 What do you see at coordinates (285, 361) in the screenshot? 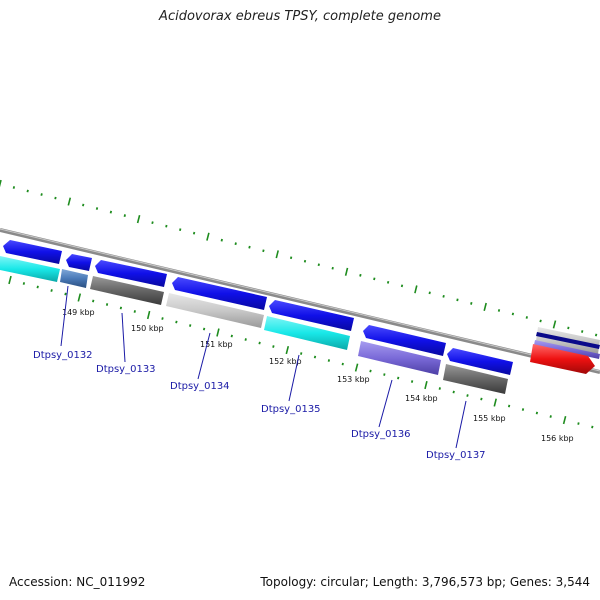
I see `tick-label: 152 kbp` at bounding box center [285, 361].